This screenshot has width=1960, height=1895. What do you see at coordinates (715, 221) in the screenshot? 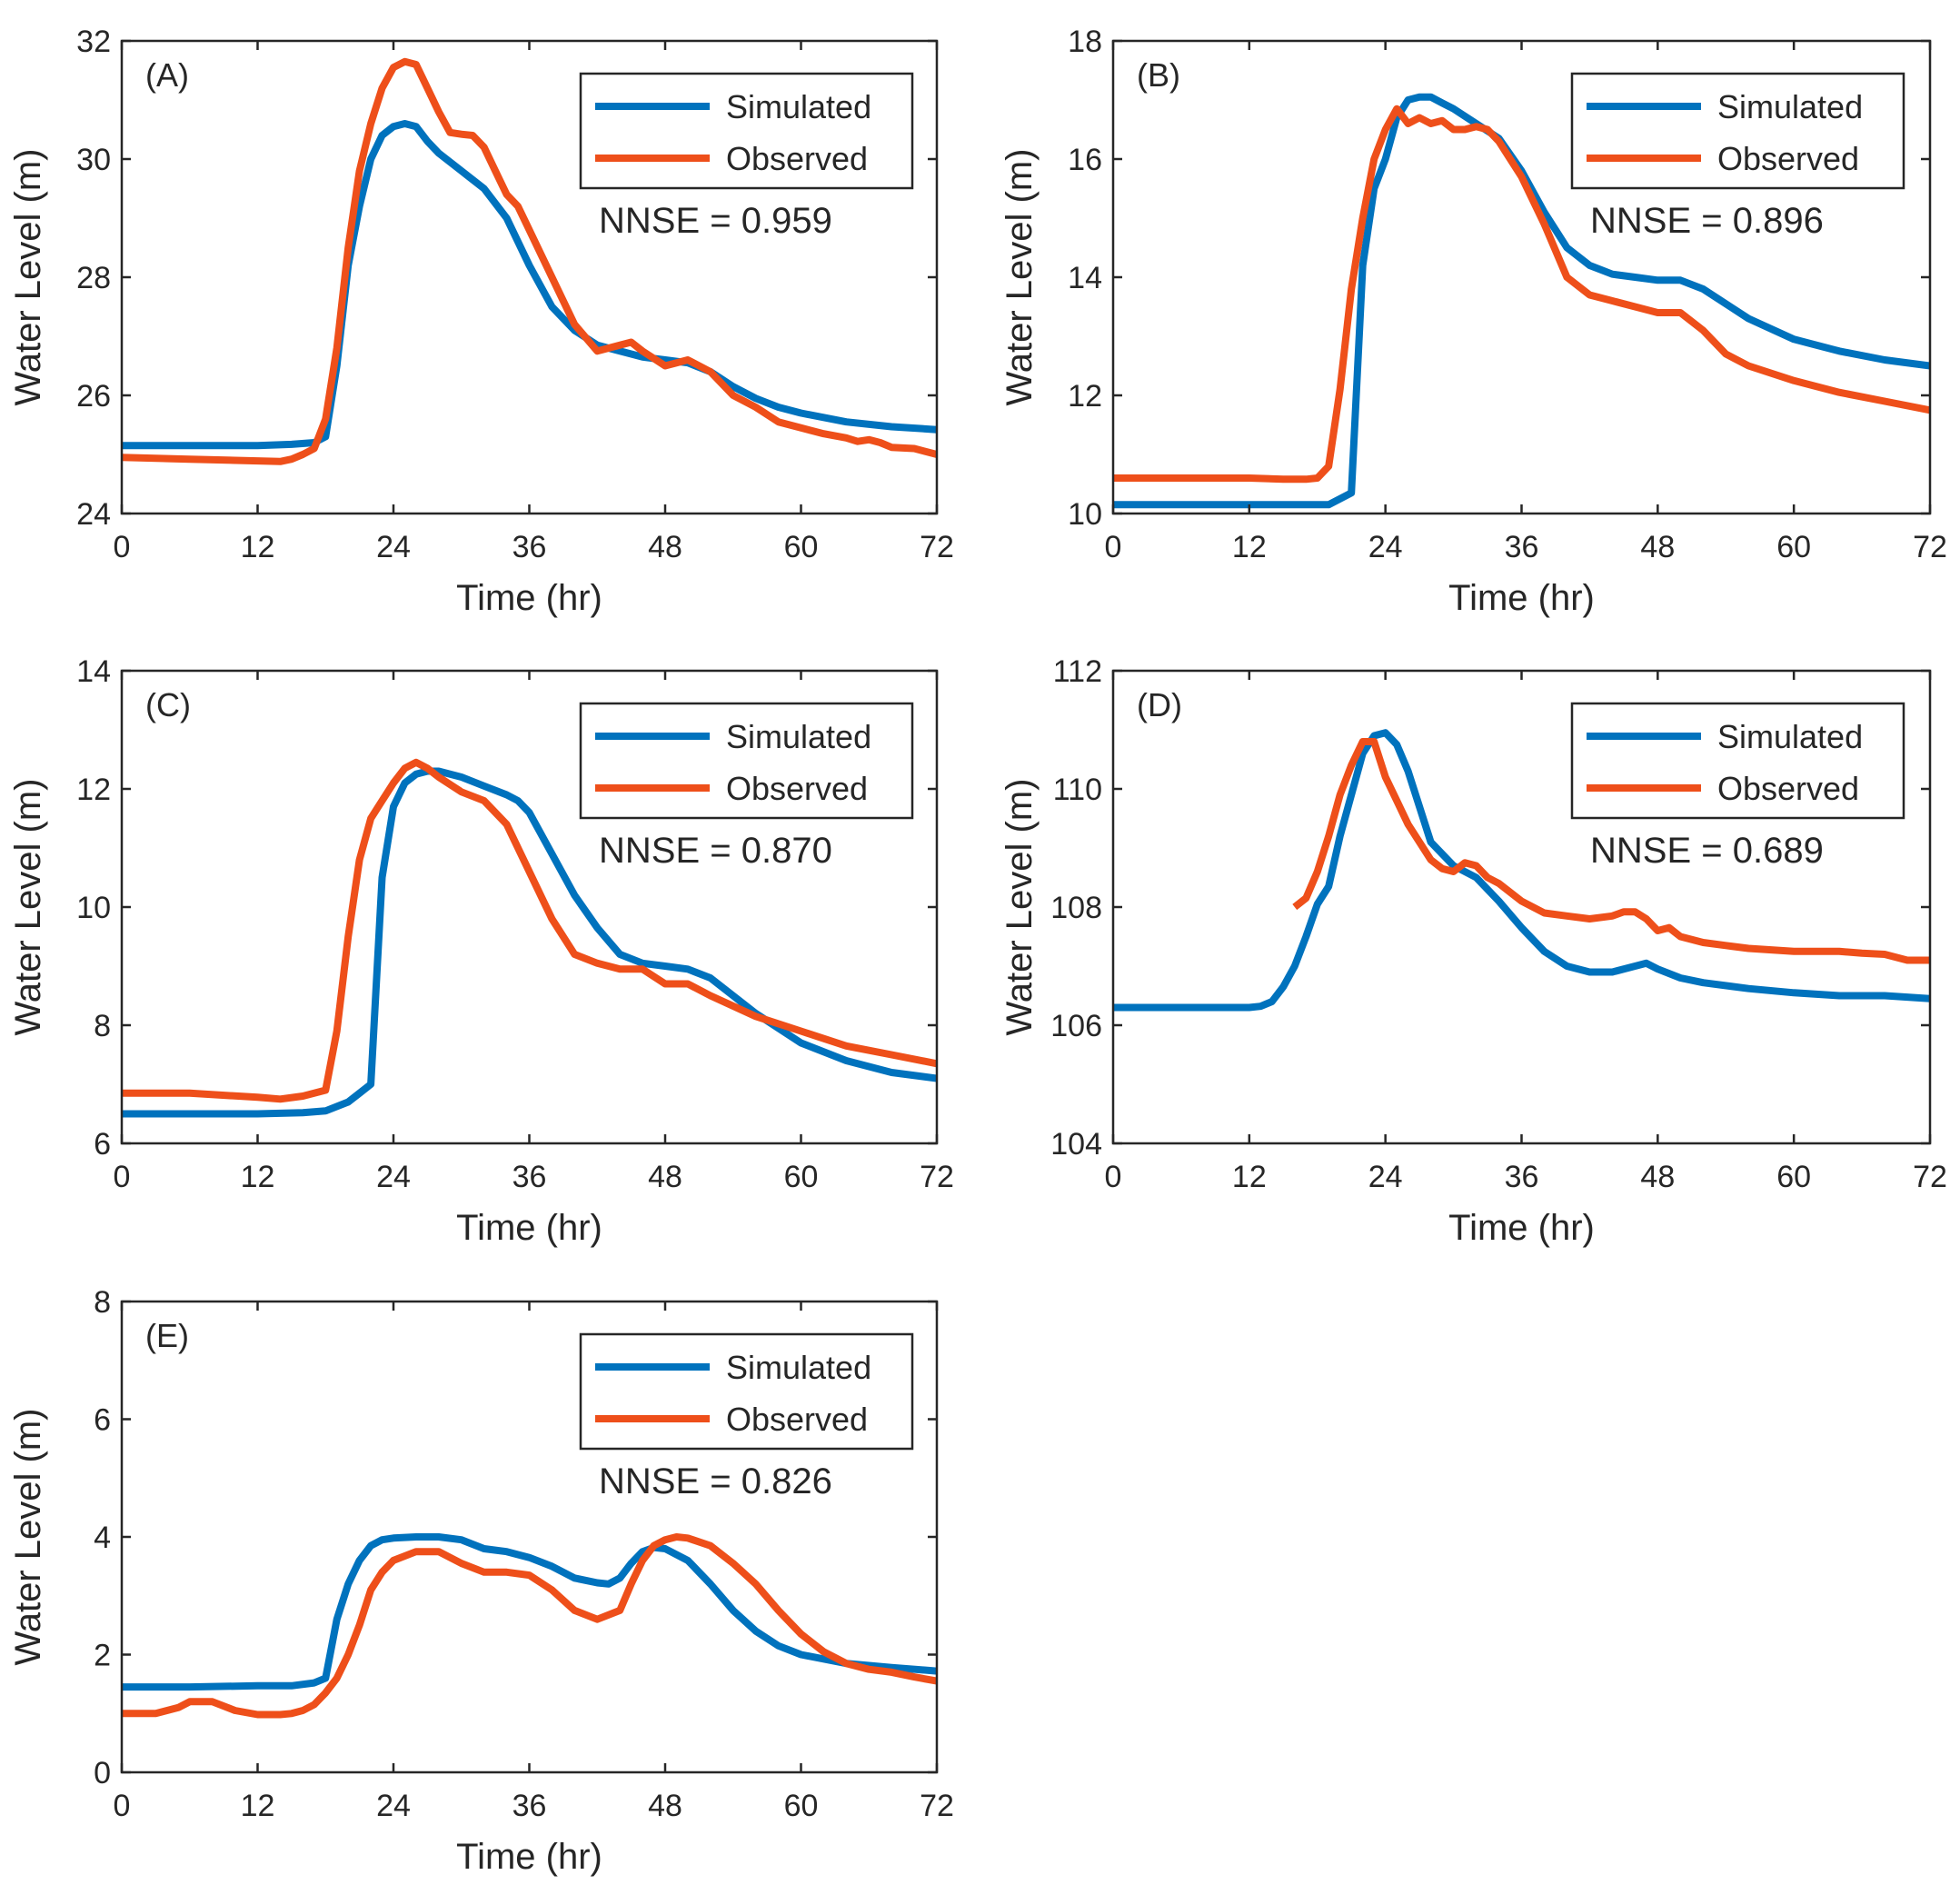
I see `nnse-annotation: NNSE = 0.959` at bounding box center [715, 221].